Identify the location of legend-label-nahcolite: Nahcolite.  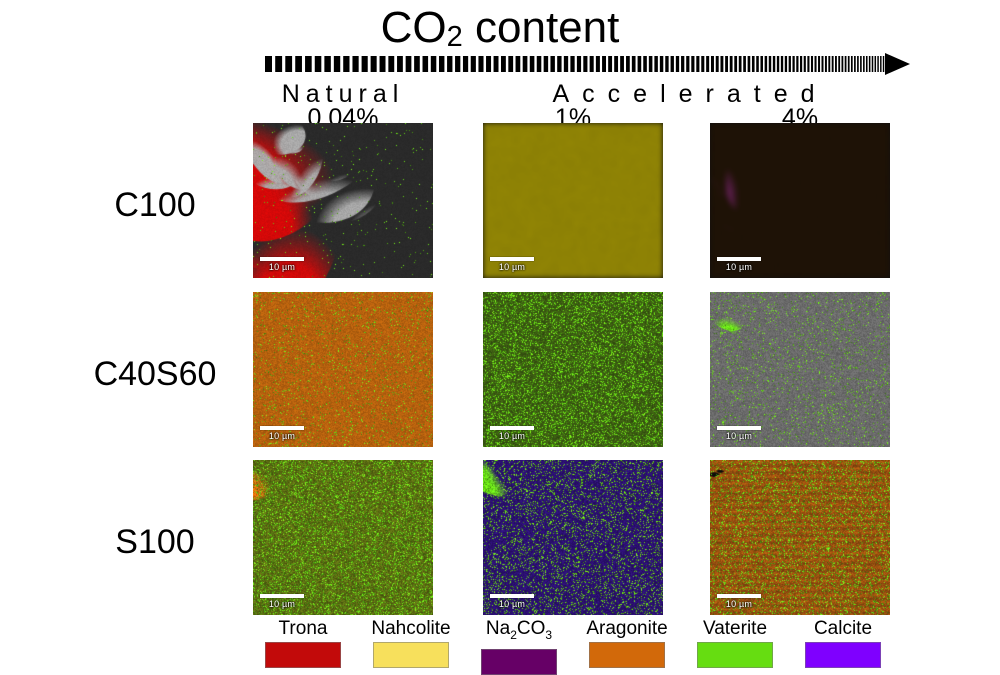
(411, 628).